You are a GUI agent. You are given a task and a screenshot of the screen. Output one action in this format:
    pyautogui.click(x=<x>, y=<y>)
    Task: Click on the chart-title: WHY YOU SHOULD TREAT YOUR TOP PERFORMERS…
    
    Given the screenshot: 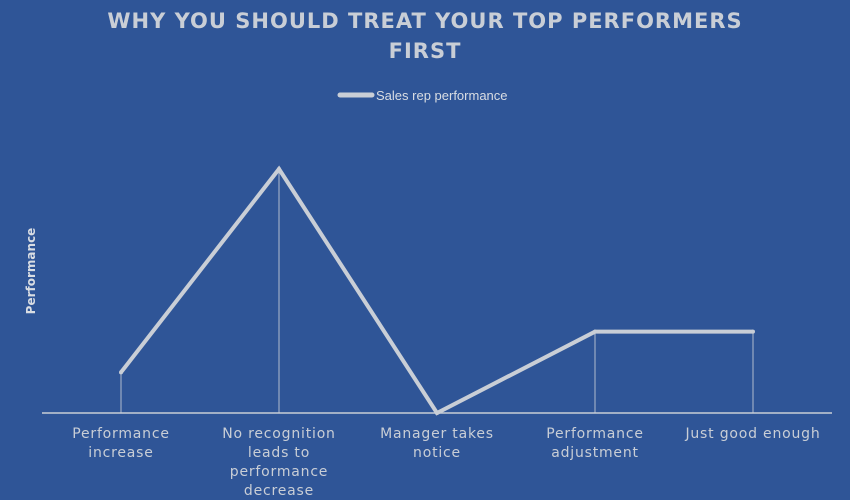 What is the action you would take?
    pyautogui.click(x=425, y=36)
    